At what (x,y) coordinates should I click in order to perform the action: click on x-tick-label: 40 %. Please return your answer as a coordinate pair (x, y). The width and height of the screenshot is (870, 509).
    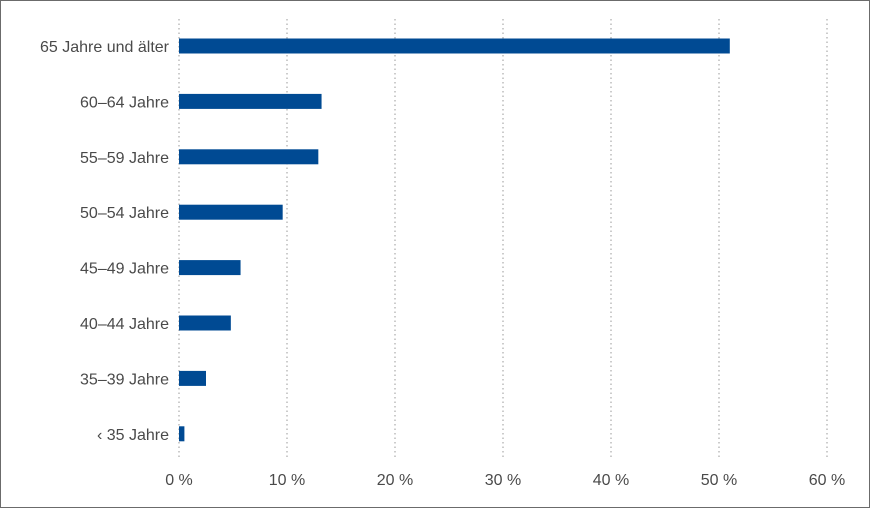
    Looking at the image, I should click on (611, 480).